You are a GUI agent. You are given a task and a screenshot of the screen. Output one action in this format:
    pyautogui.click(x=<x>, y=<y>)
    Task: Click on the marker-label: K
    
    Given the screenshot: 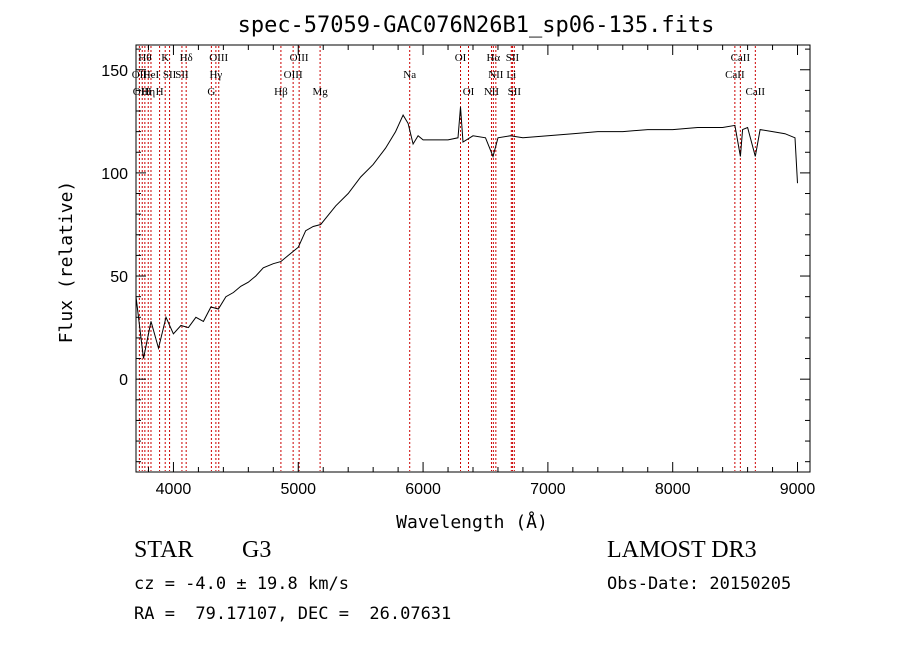 What is the action you would take?
    pyautogui.click(x=165, y=58)
    